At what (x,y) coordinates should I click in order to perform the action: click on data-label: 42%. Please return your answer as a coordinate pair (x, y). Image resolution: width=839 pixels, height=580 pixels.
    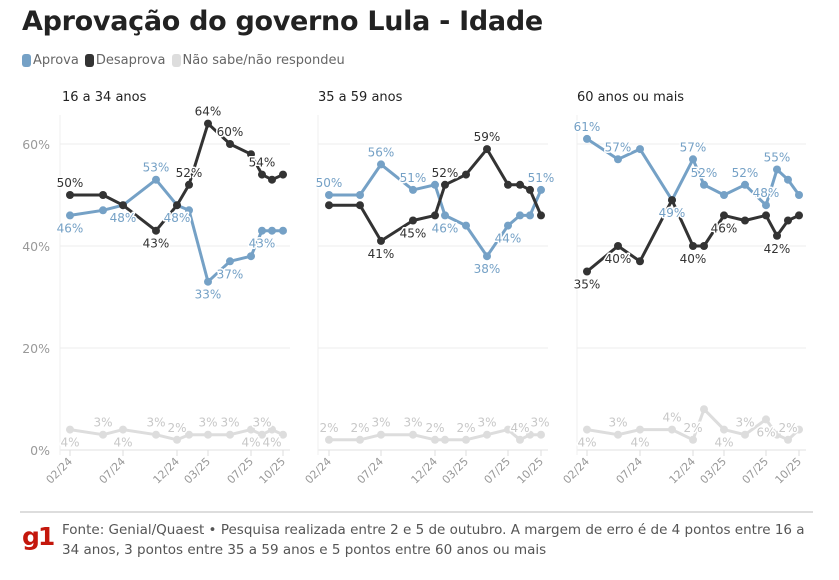
    Looking at the image, I should click on (777, 249).